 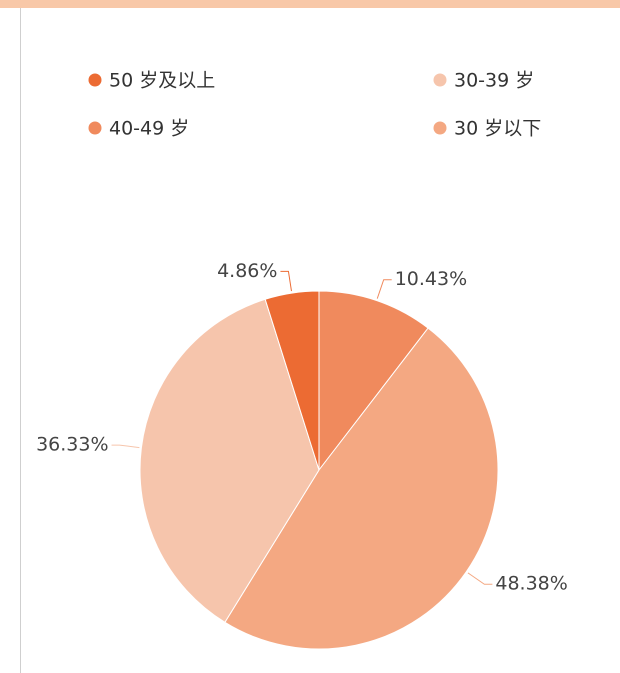 What do you see at coordinates (72, 445) in the screenshot?
I see `value-label: 36.33%` at bounding box center [72, 445].